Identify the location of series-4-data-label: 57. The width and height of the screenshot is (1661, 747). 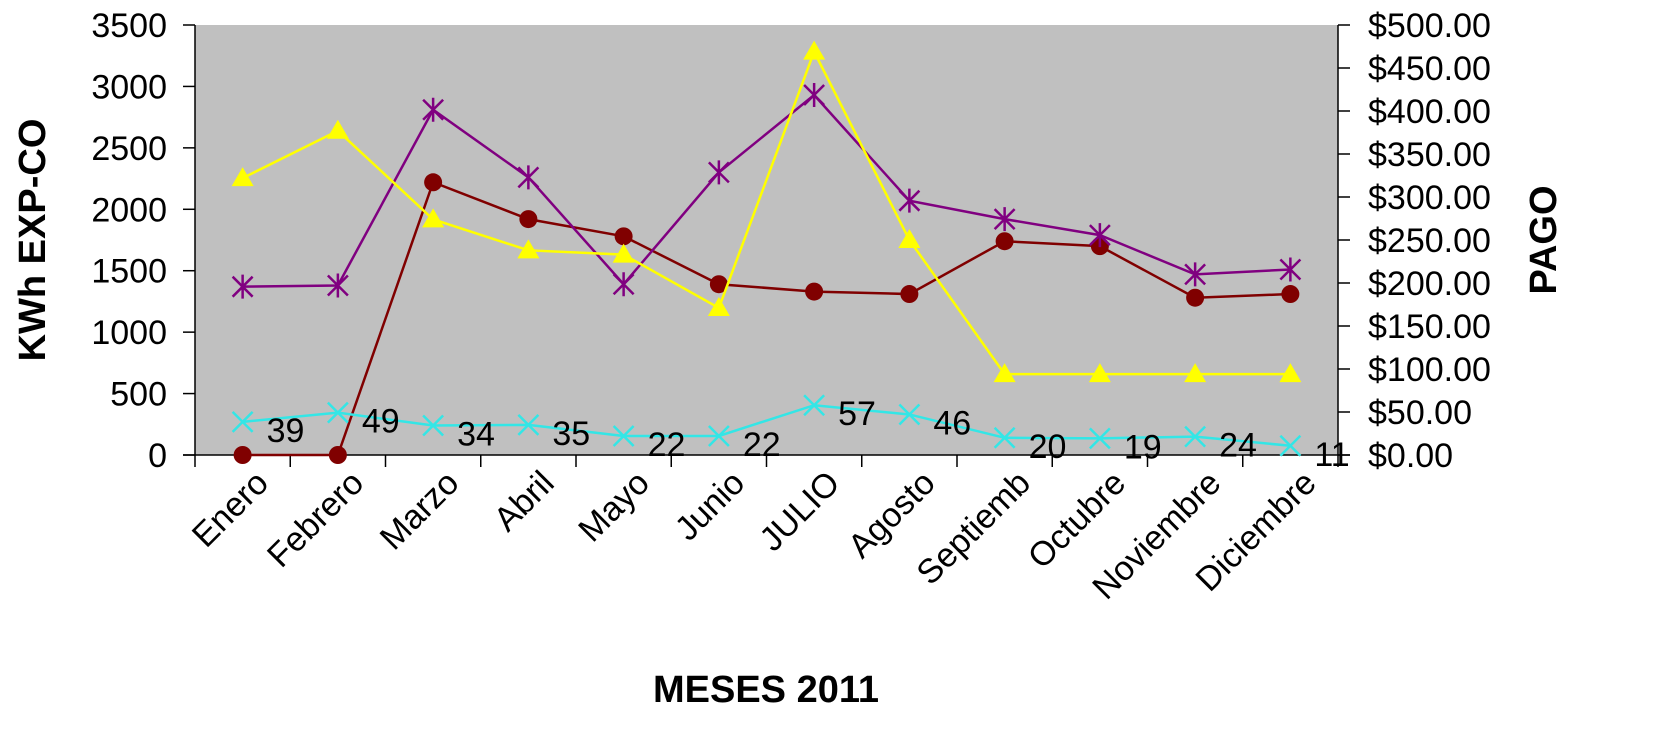
(857, 414).